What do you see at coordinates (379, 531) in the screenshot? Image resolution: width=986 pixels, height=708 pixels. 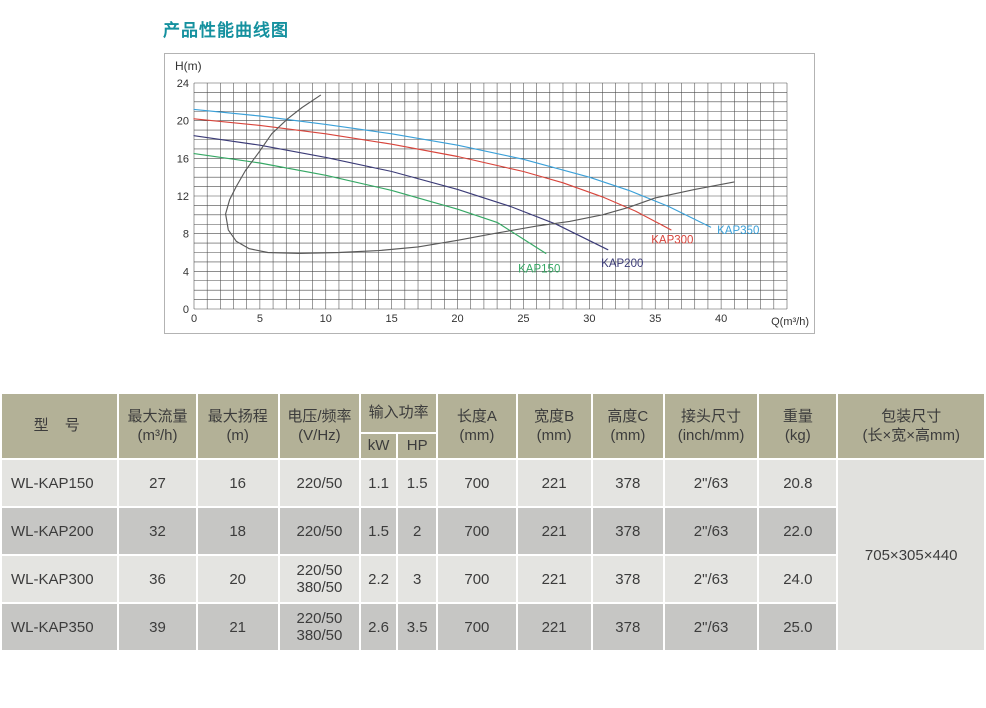 I see `cell-kw: 1.5` at bounding box center [379, 531].